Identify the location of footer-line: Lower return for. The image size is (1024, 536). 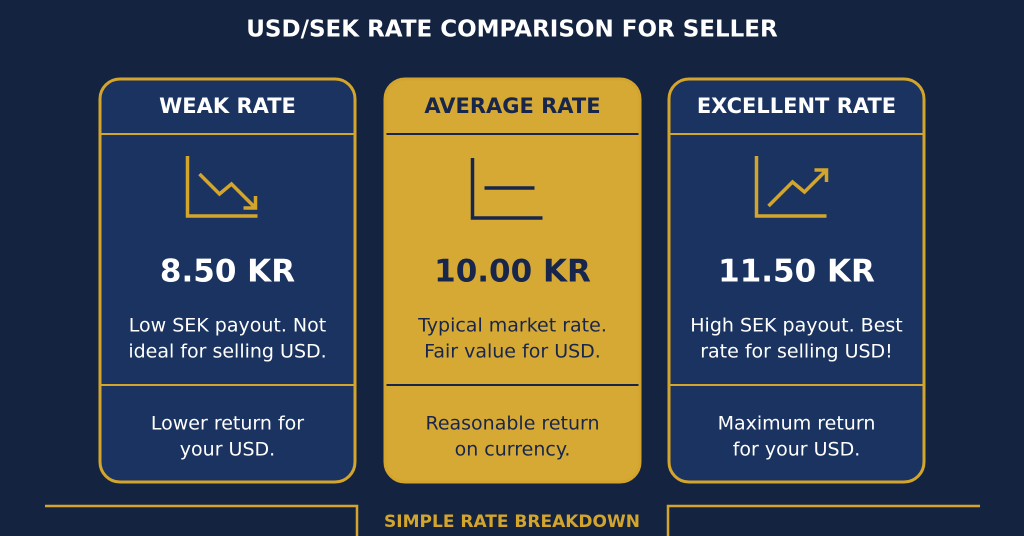
(227, 424).